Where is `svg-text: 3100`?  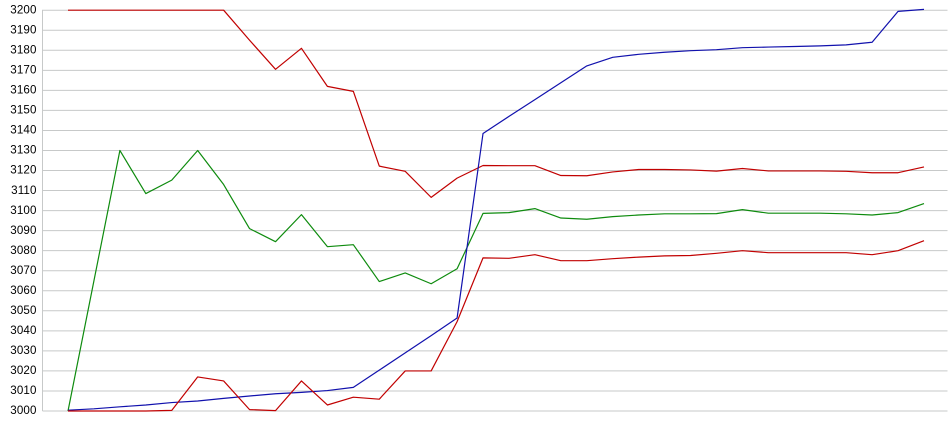 svg-text: 3100 is located at coordinates (23, 210).